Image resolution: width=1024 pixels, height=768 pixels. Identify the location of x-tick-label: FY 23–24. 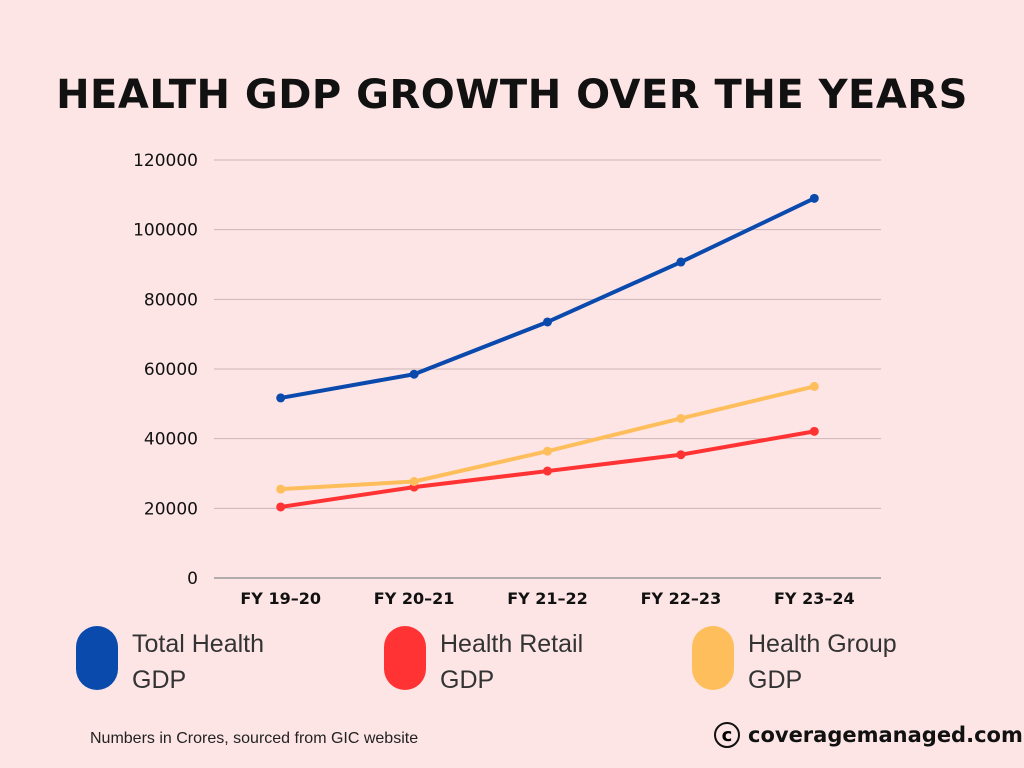
(814, 598).